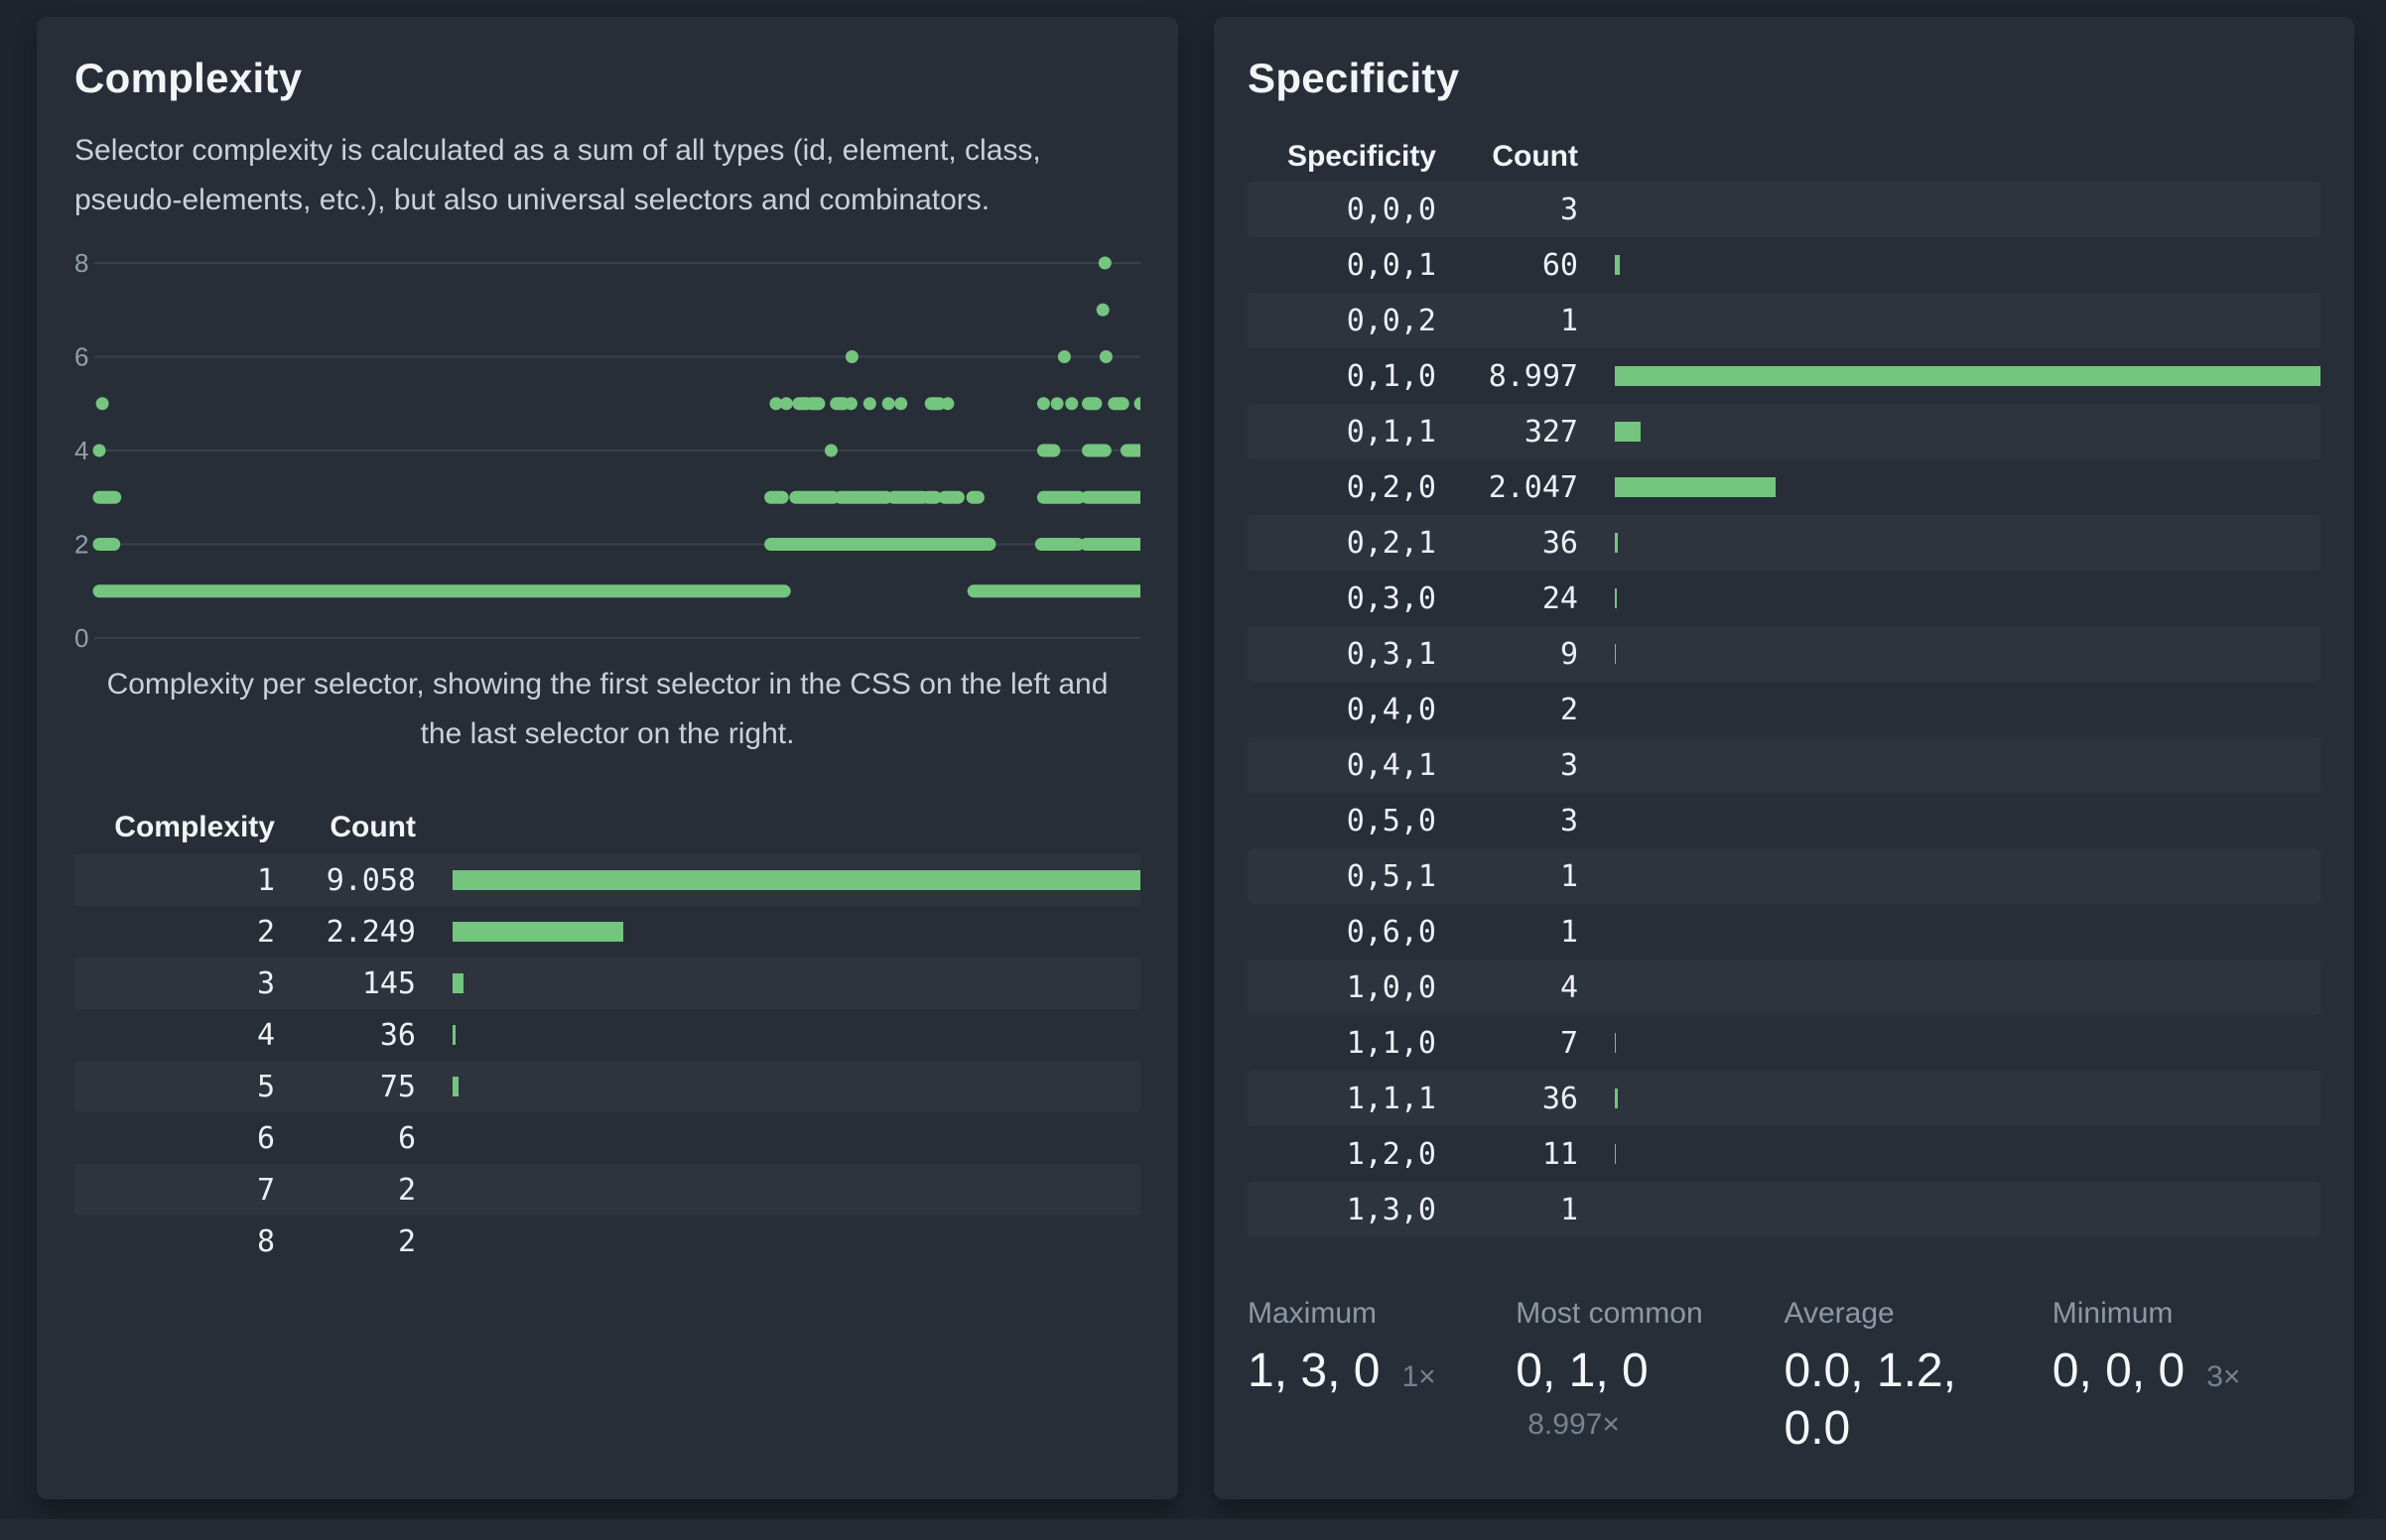 Image resolution: width=2386 pixels, height=1540 pixels. I want to click on complexity-table-row: 5 75, so click(607, 1086).